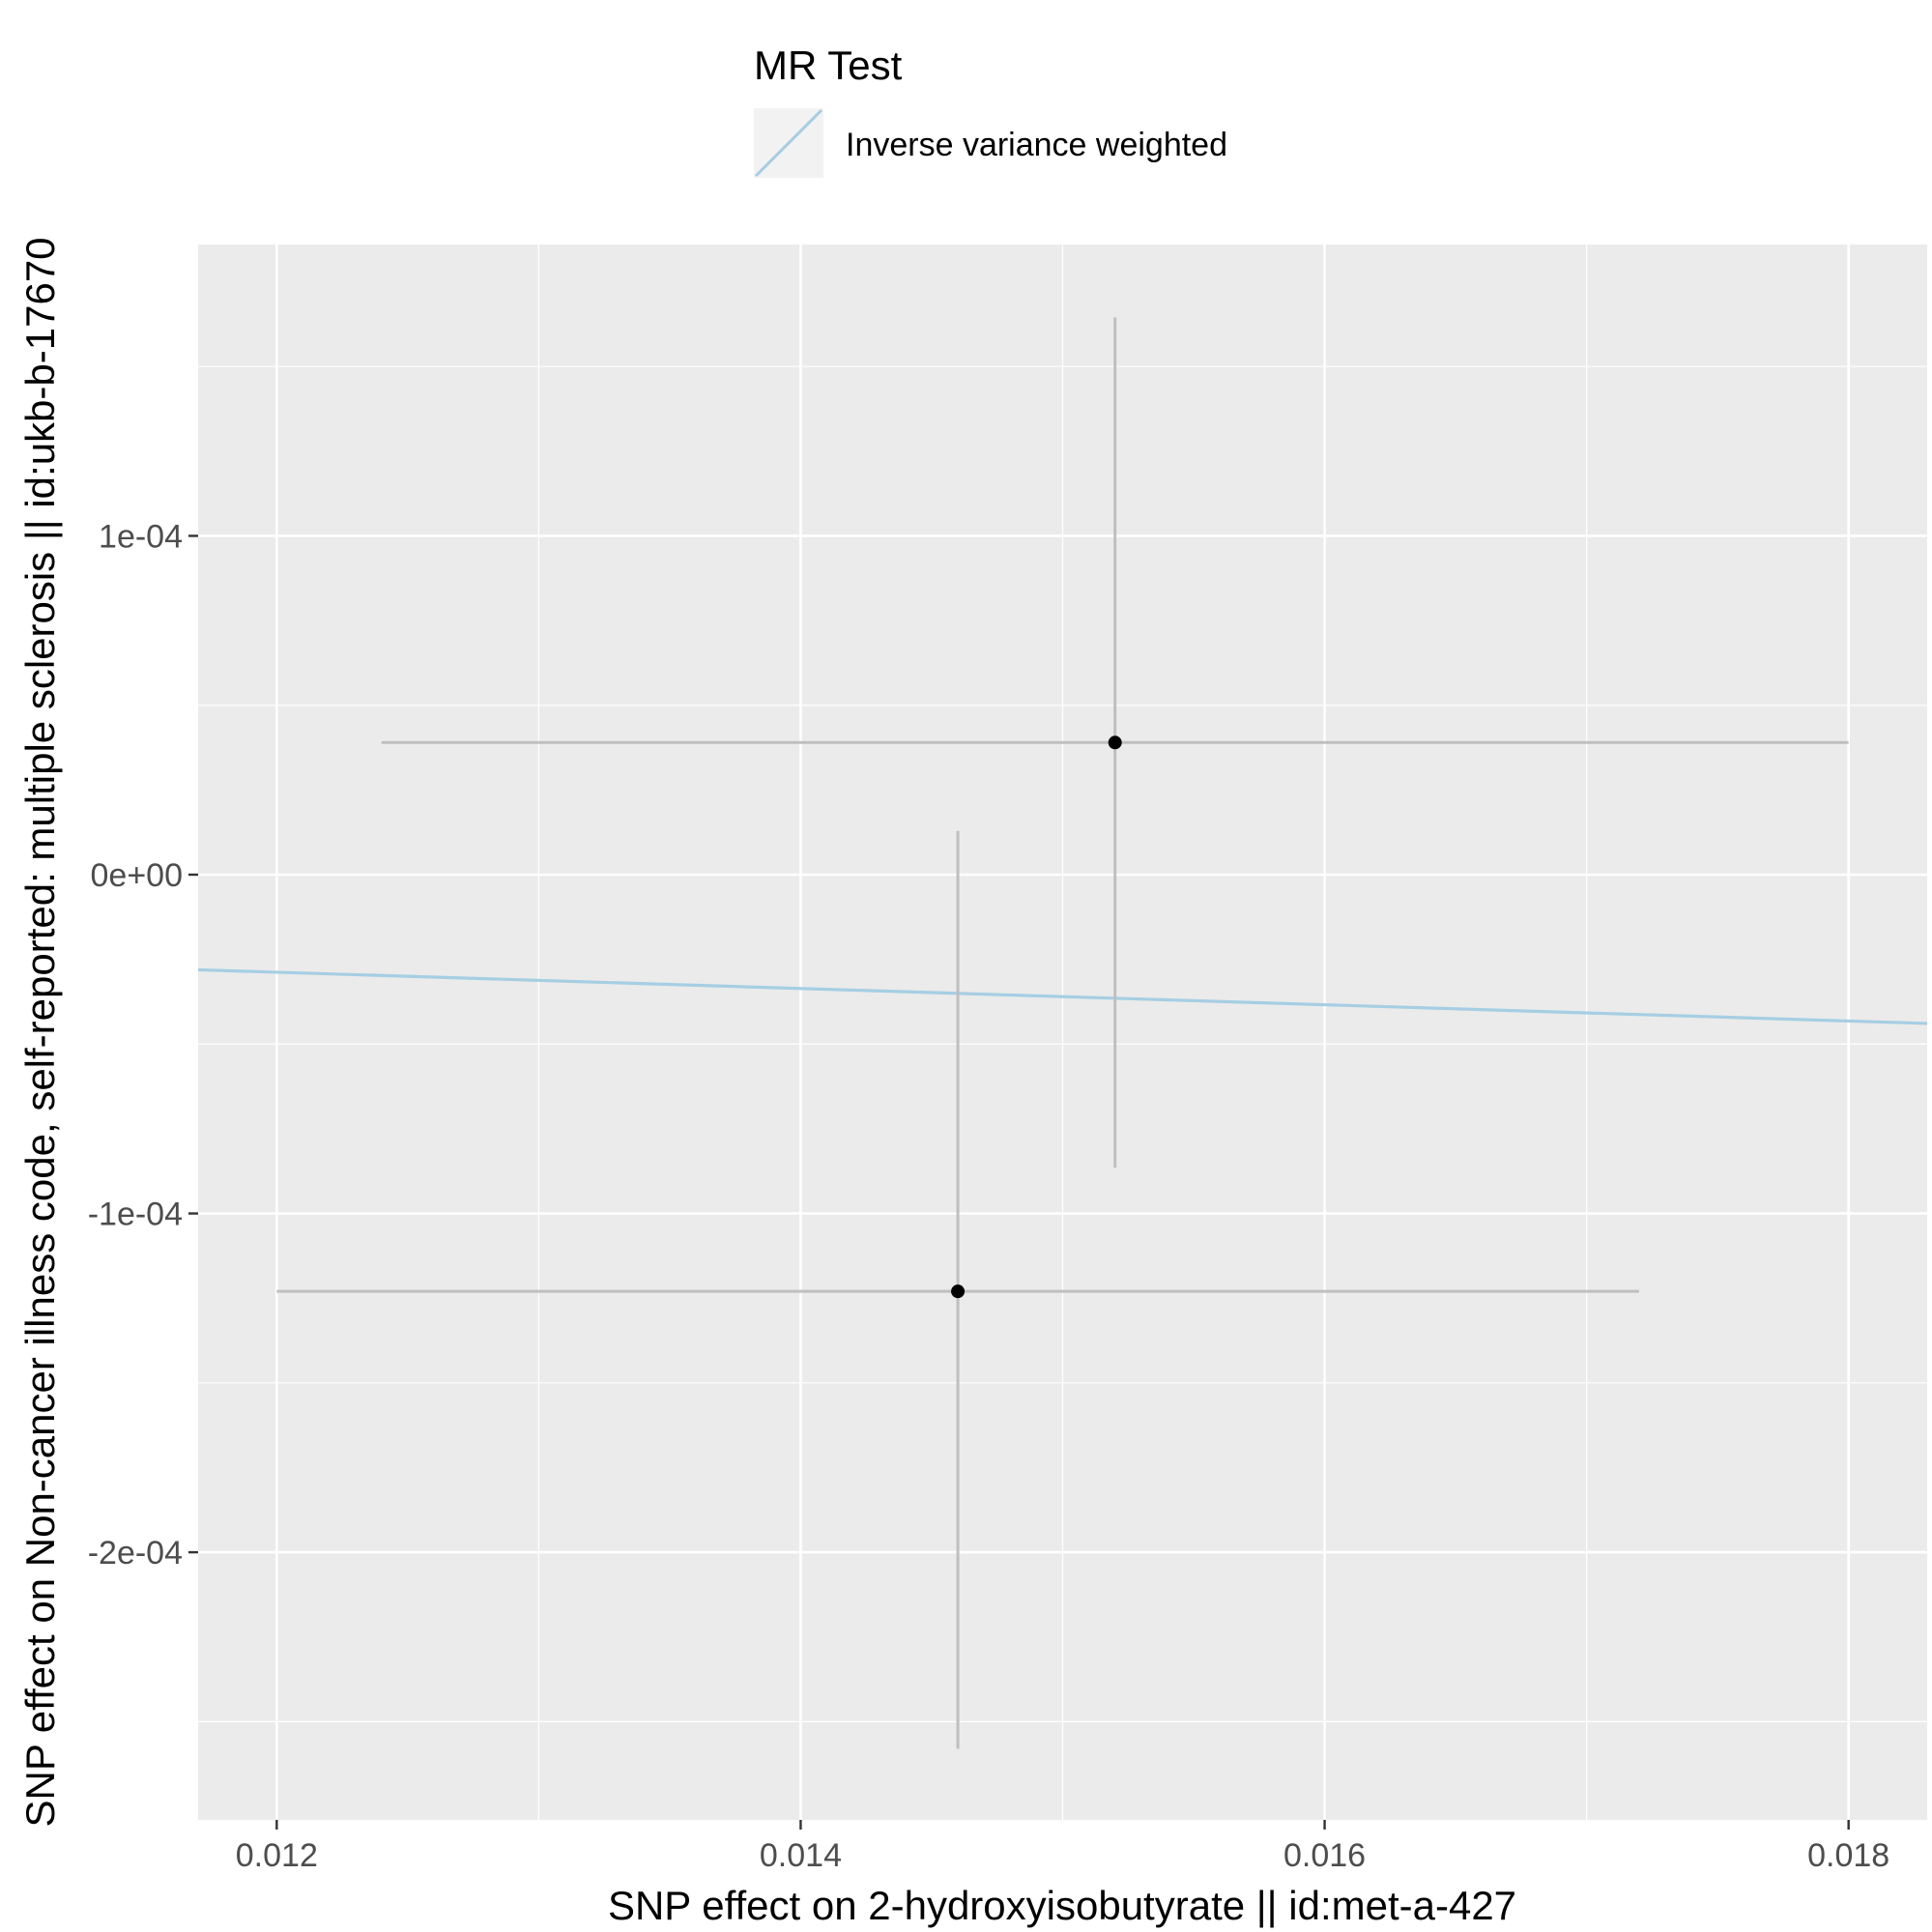 Image resolution: width=1932 pixels, height=1932 pixels. I want to click on legend-title: MR Test, so click(828, 65).